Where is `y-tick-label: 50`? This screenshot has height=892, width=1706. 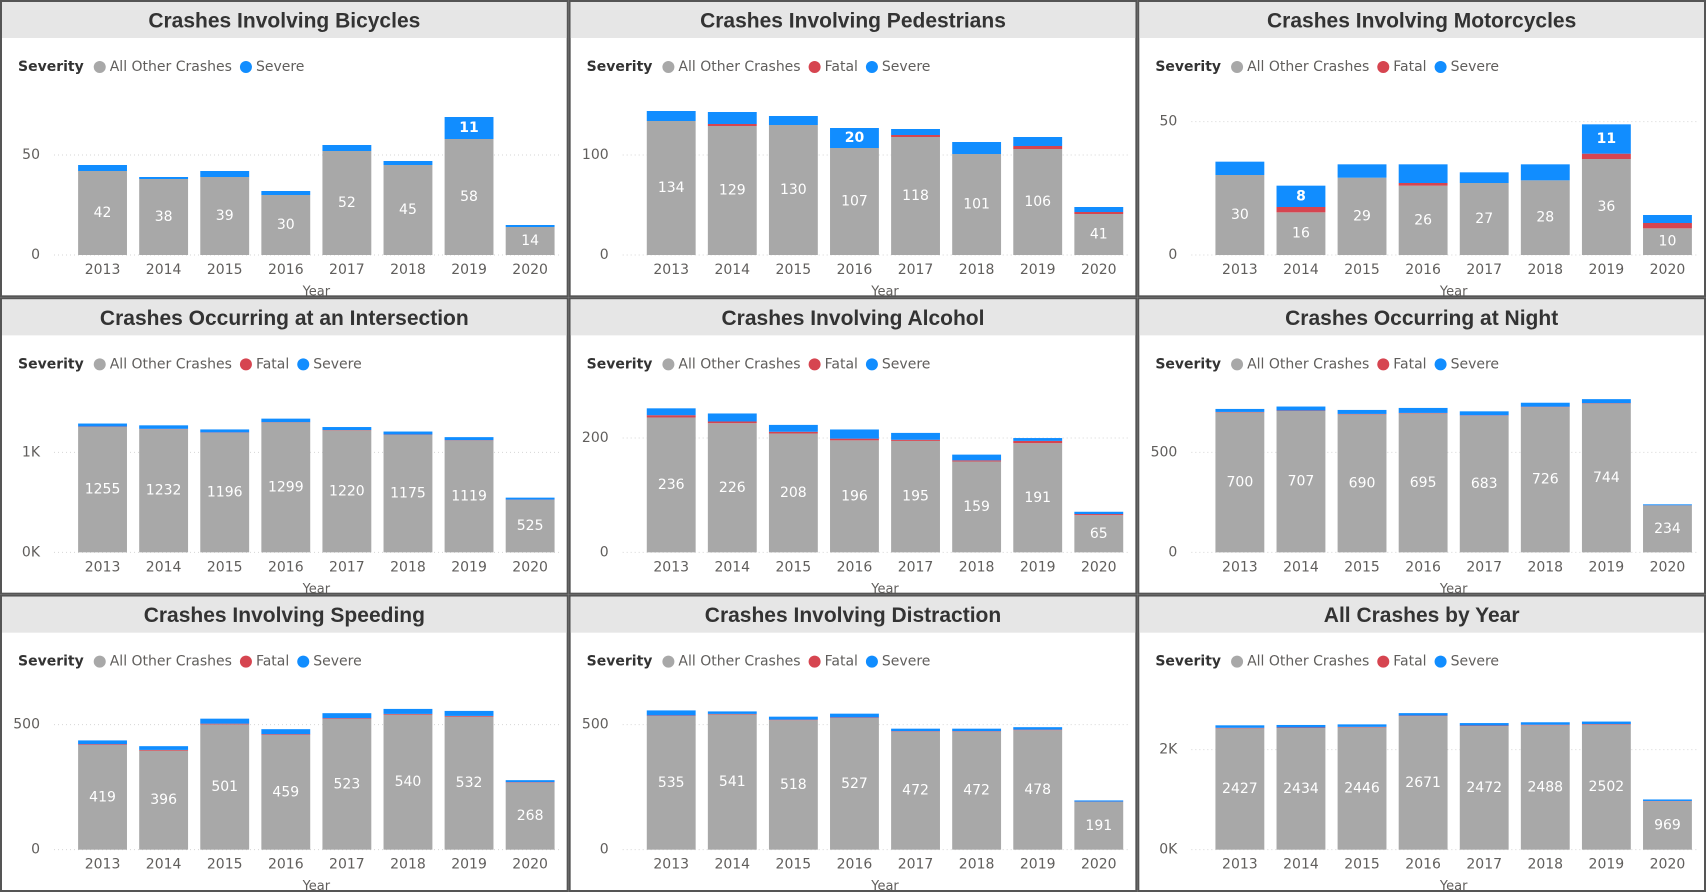 y-tick-label: 50 is located at coordinates (31, 155).